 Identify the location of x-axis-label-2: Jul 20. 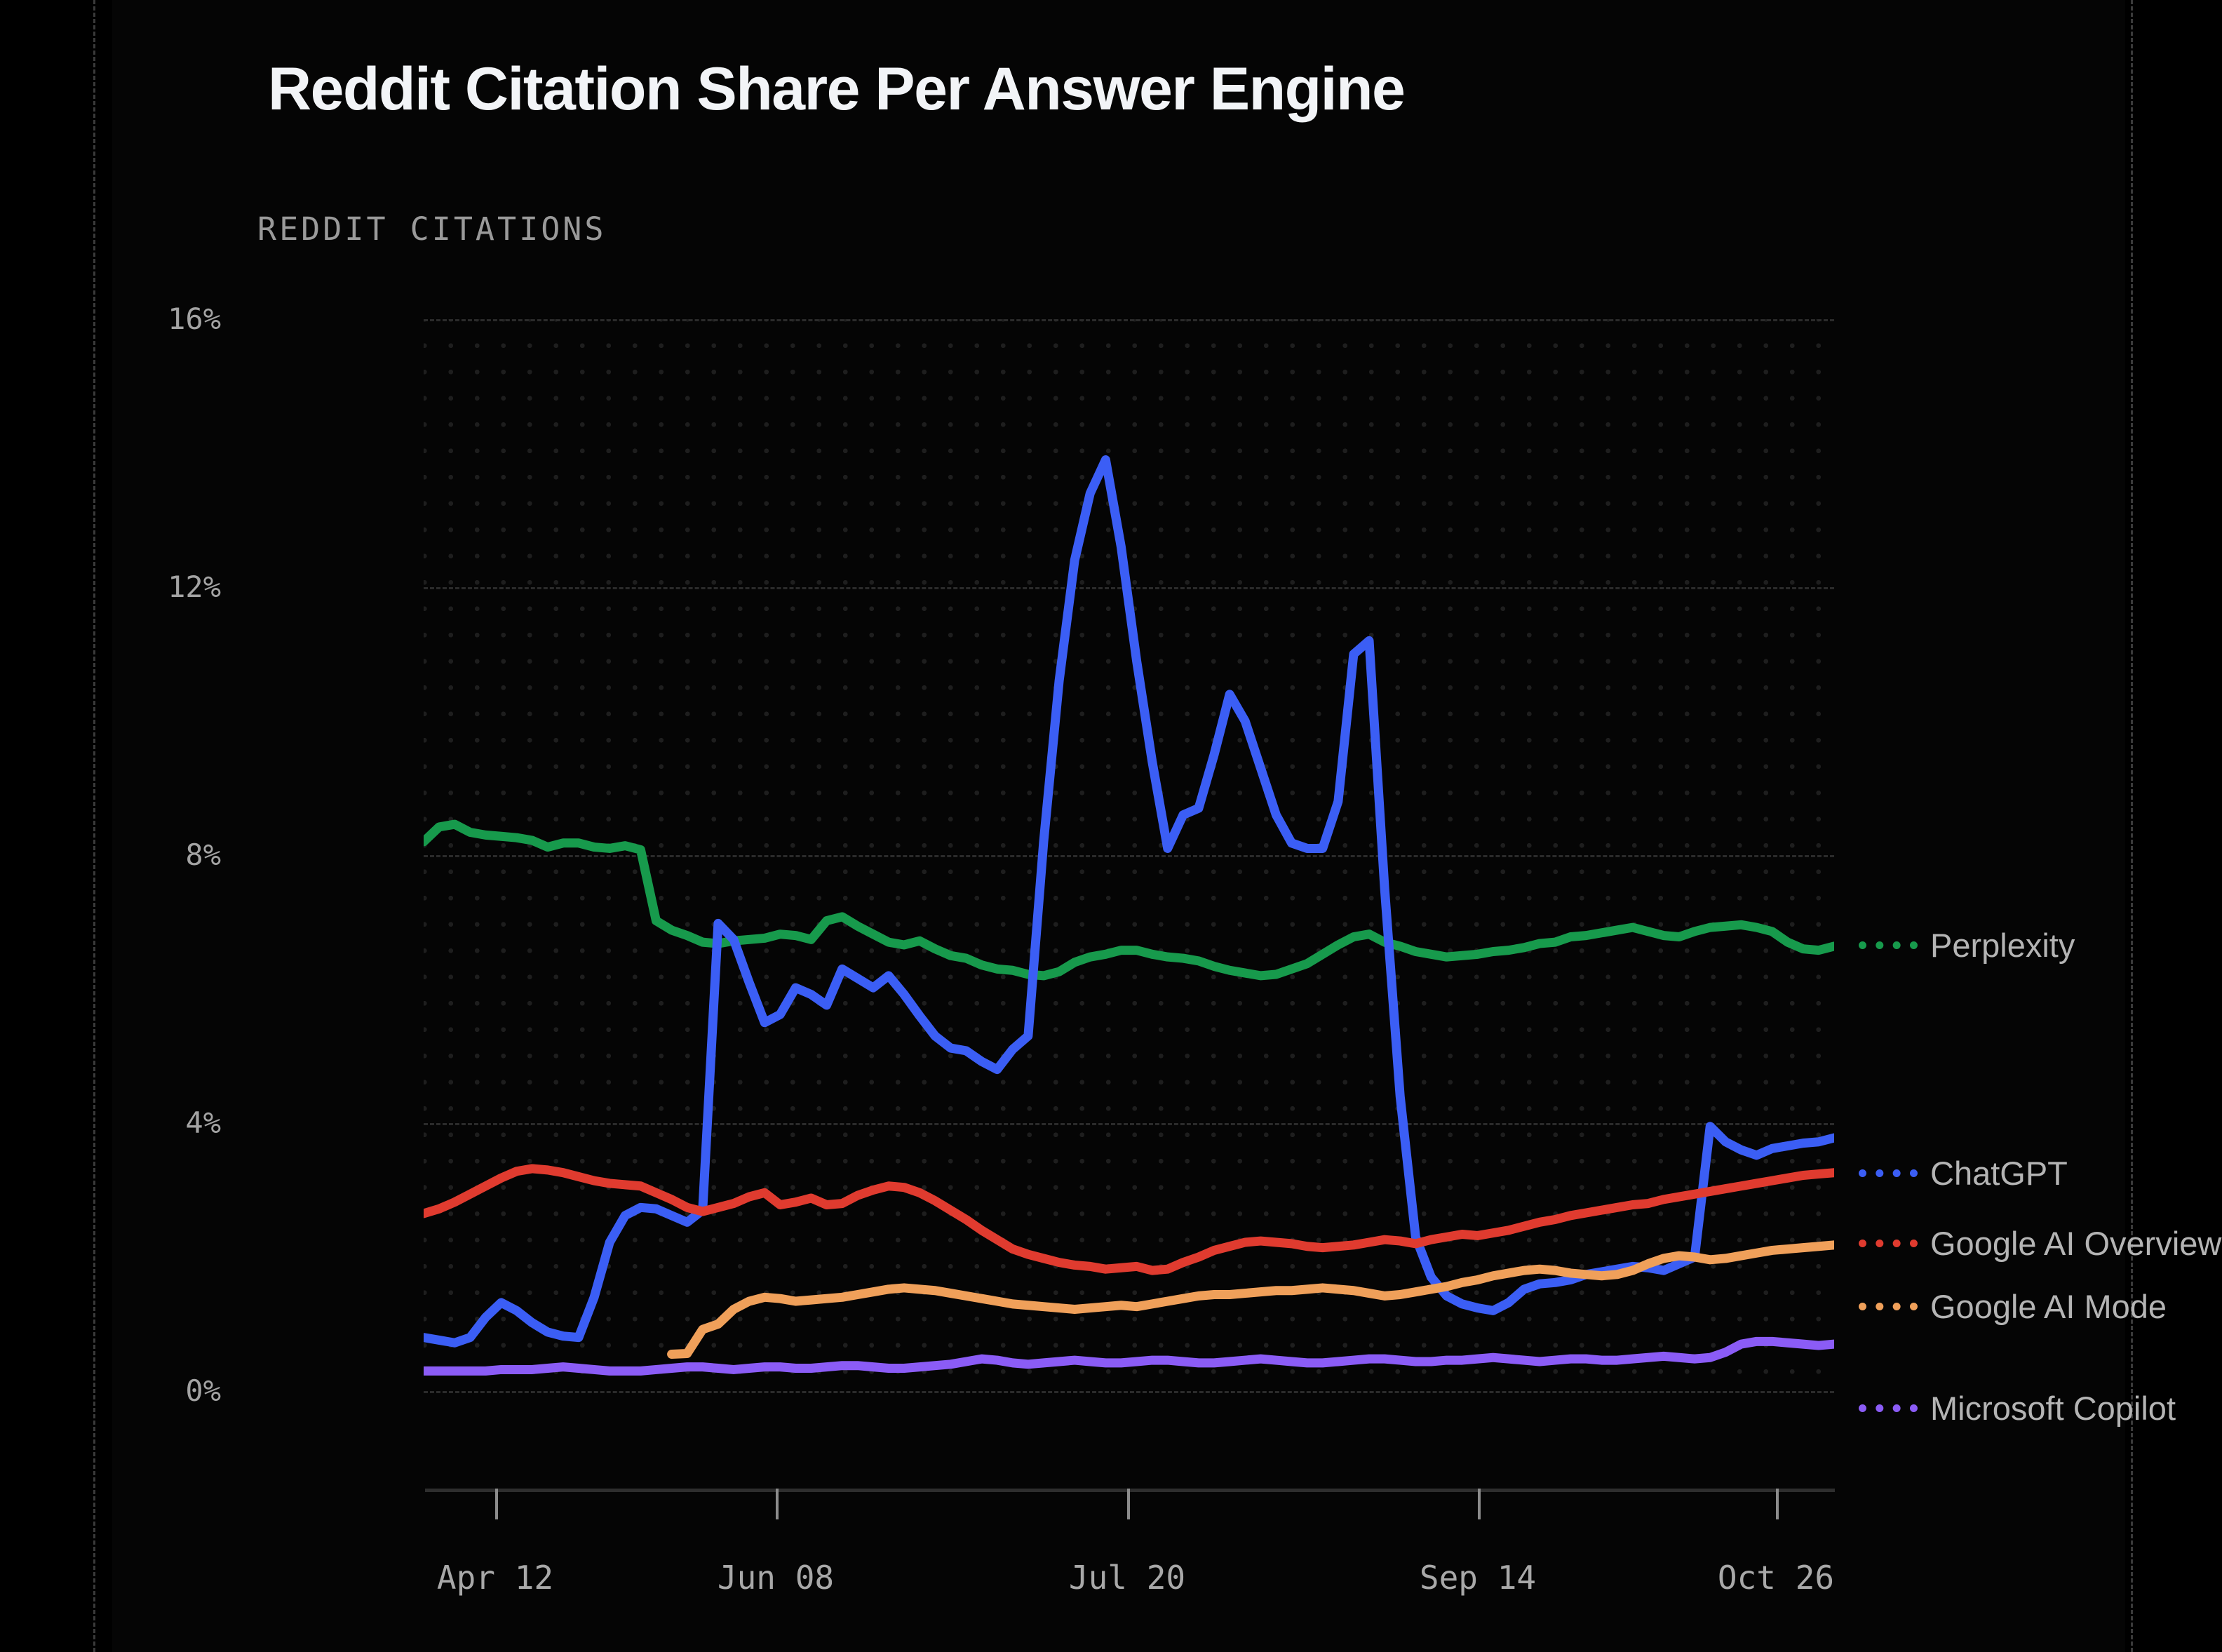
(1127, 1578).